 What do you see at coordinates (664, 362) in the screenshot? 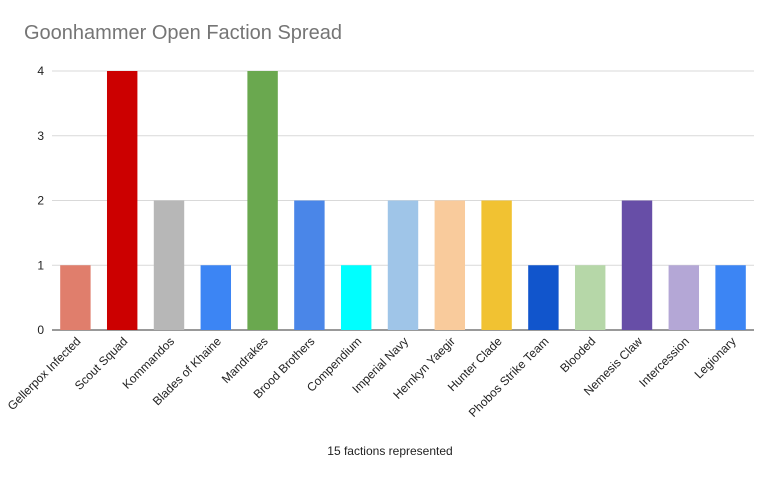
I see `x-tick-label: Intercession` at bounding box center [664, 362].